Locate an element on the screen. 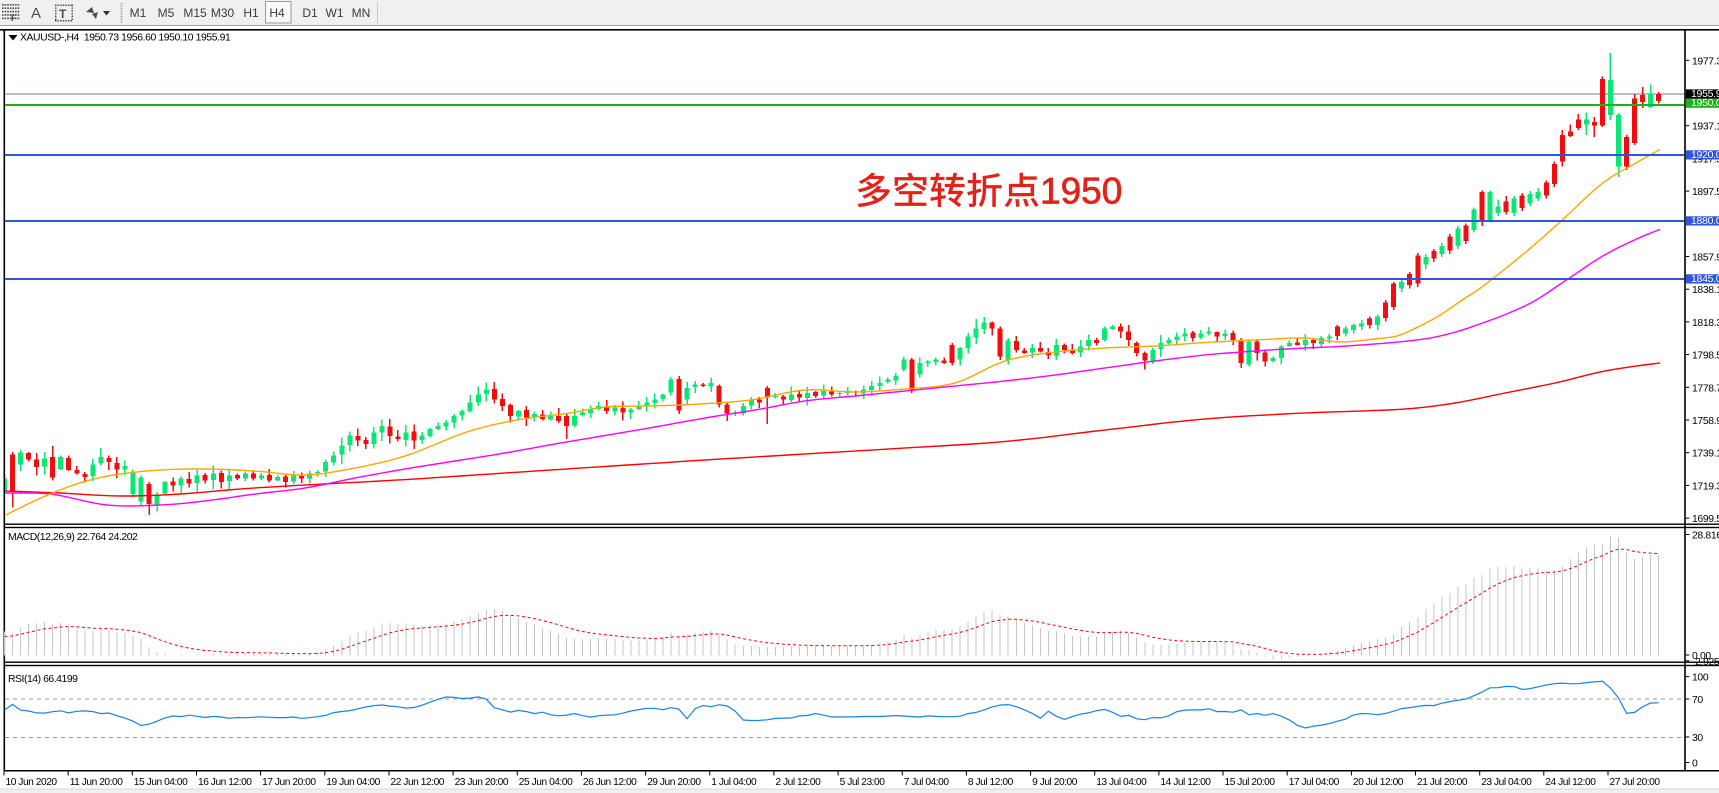 The height and width of the screenshot is (793, 1719). svg-text: 20 Jul 12:00 is located at coordinates (1378, 782).